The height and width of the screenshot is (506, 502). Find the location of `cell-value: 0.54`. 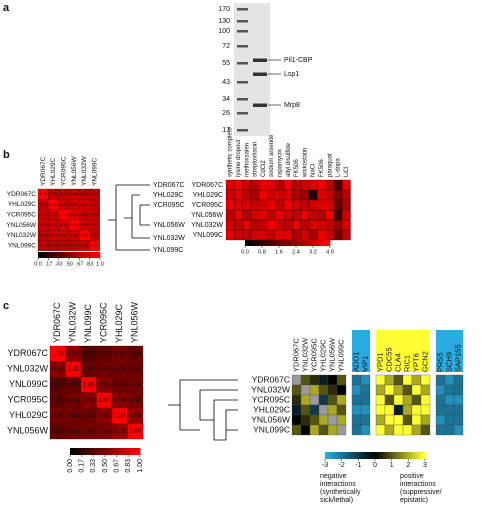

cell-value: 0.54 is located at coordinates (73, 354).